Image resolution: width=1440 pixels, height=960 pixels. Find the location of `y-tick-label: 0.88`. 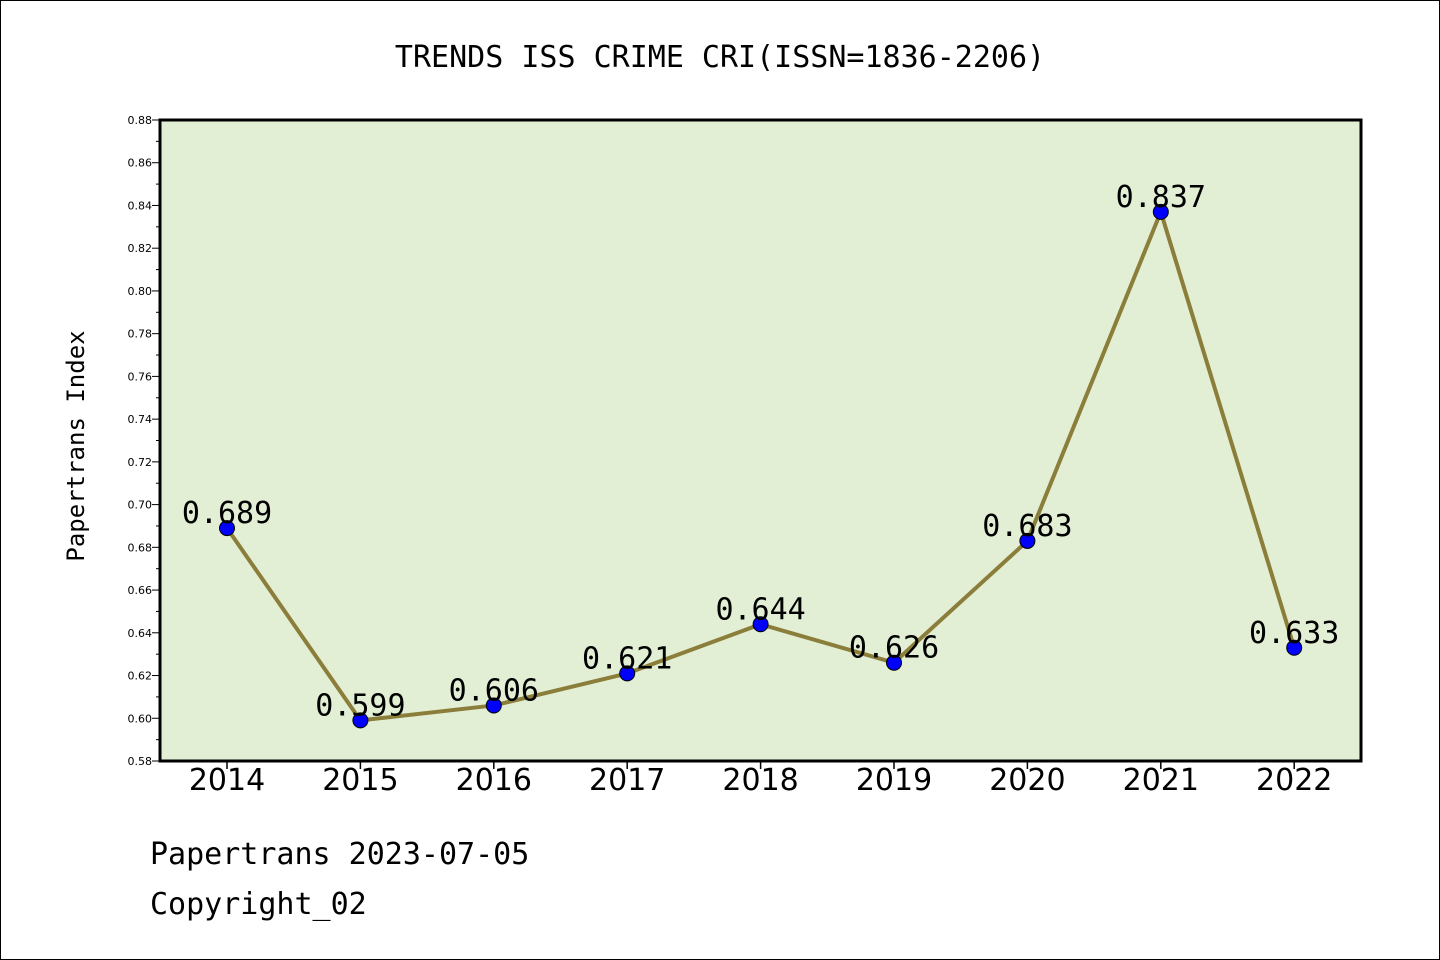

y-tick-label: 0.88 is located at coordinates (140, 120).